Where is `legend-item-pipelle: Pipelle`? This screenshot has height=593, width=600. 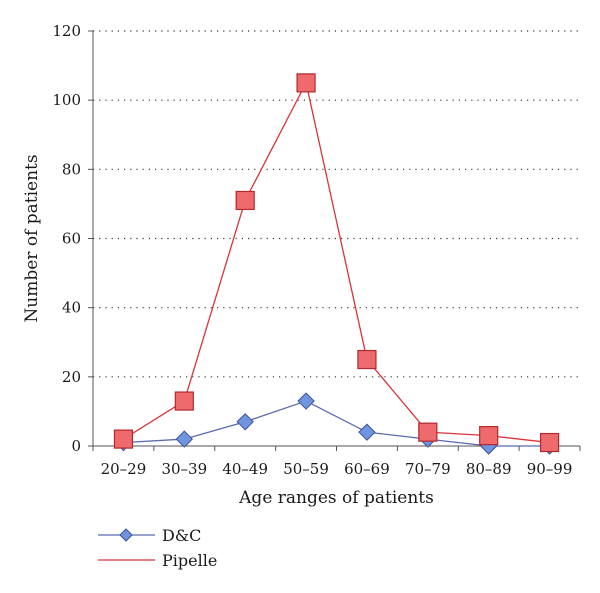 legend-item-pipelle: Pipelle is located at coordinates (157, 560).